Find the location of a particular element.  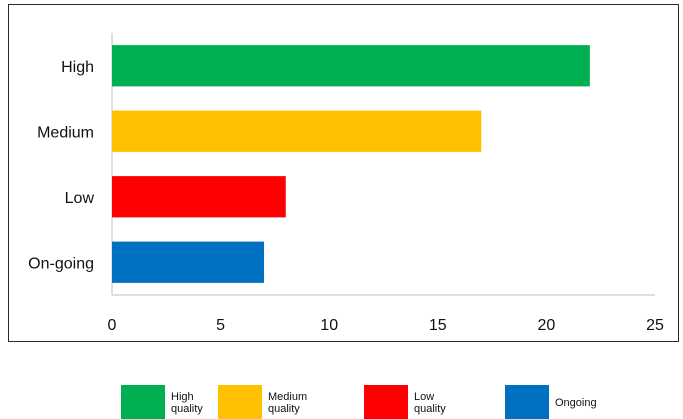

category-label-medium: Medium is located at coordinates (65, 132).